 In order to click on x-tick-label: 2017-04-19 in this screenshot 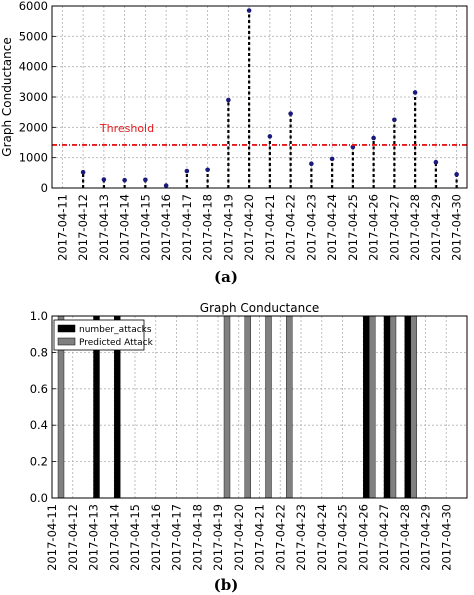, I will do `click(218, 537)`.